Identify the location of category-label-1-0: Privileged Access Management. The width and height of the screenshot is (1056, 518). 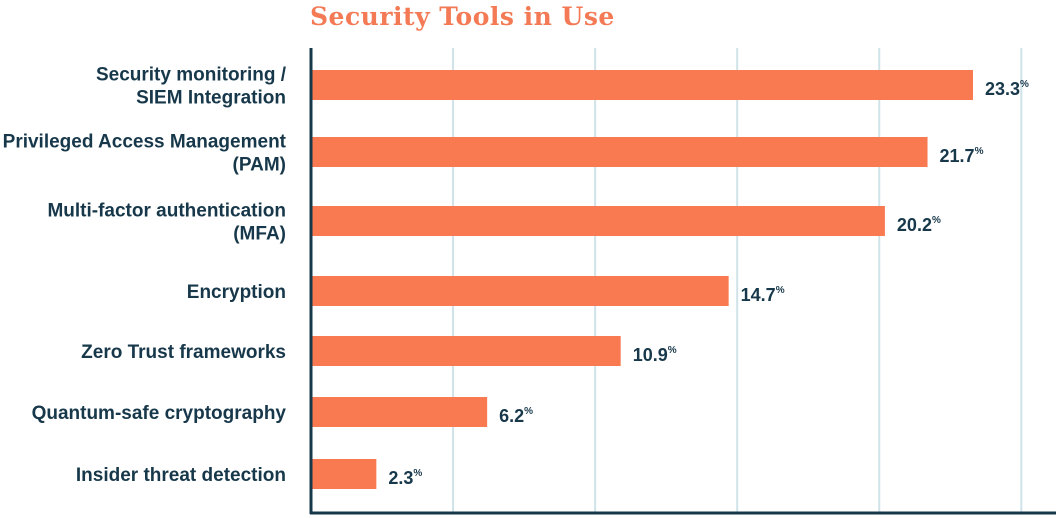
(145, 142).